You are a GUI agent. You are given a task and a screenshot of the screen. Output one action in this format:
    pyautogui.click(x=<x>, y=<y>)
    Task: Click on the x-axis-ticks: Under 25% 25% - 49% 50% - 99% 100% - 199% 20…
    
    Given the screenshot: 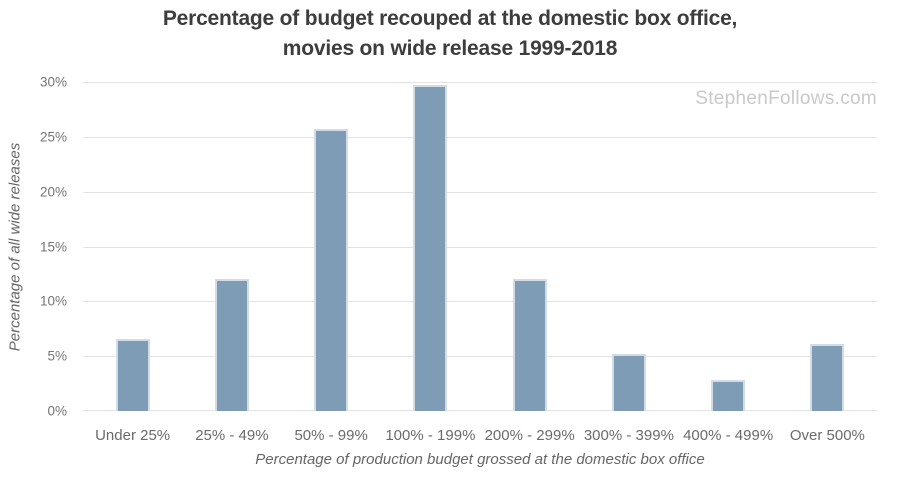 What is the action you would take?
    pyautogui.click(x=480, y=435)
    